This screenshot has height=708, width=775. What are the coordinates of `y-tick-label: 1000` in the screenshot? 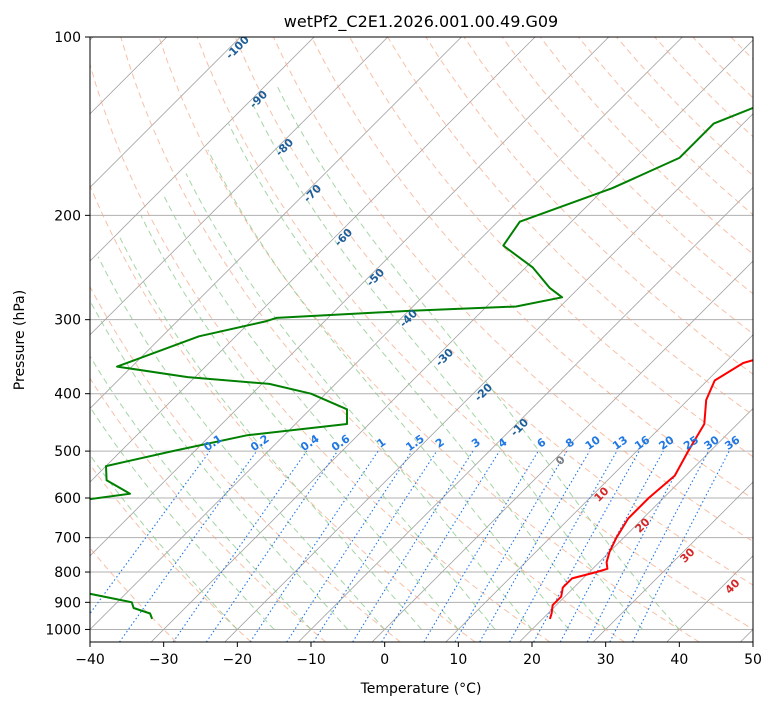 It's located at (63, 630).